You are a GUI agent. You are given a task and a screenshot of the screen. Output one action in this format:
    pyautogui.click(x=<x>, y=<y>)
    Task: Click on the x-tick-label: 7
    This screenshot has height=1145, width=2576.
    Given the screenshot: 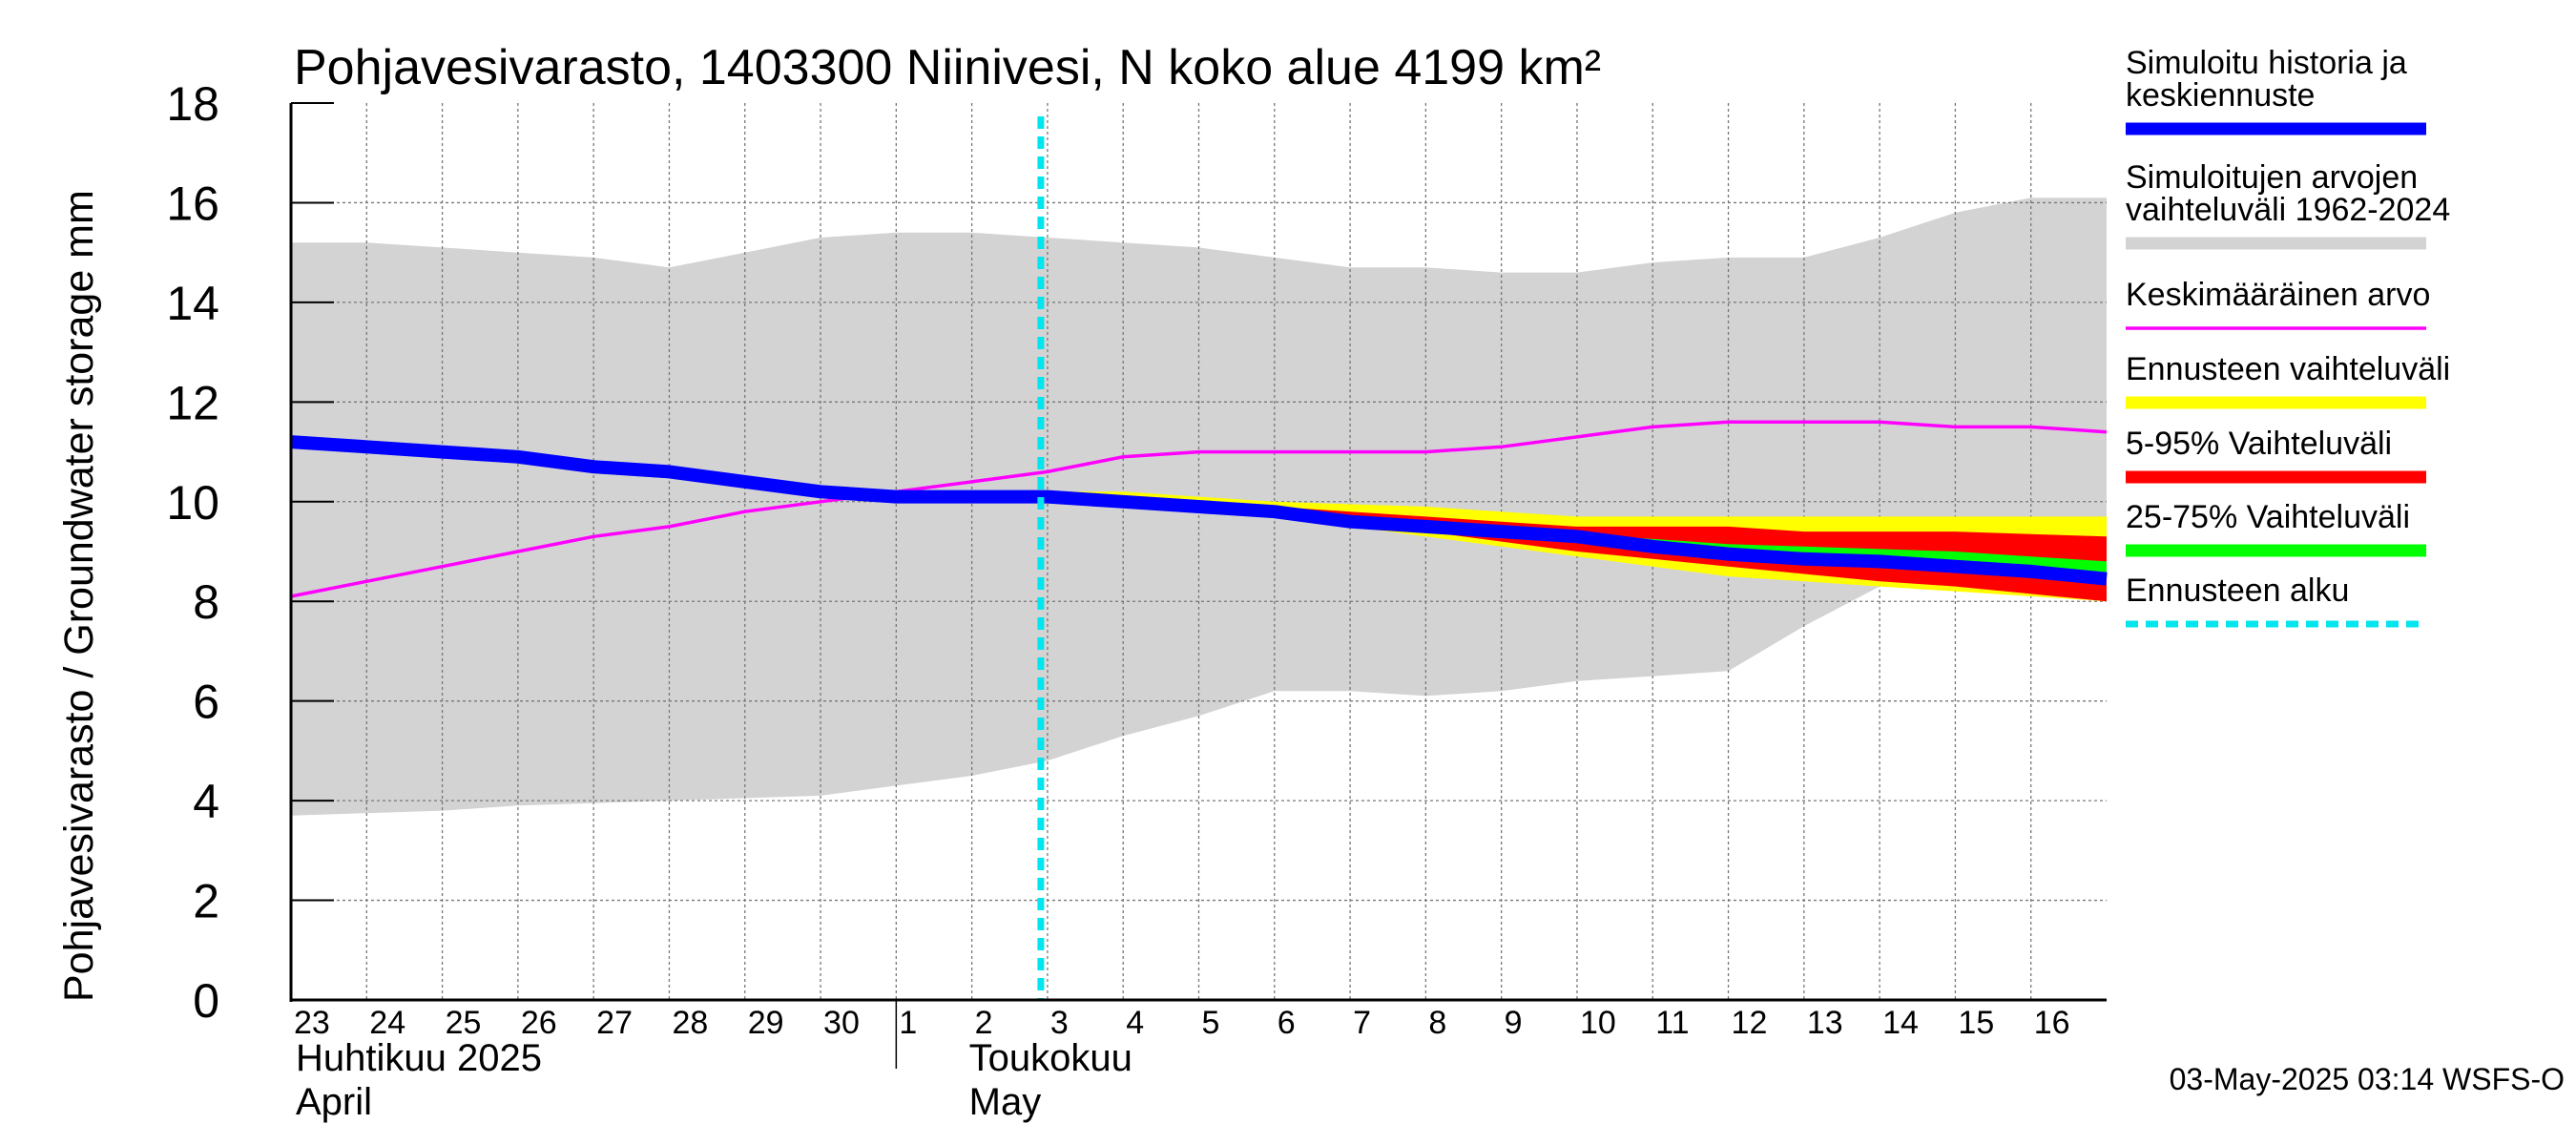 What is the action you would take?
    pyautogui.click(x=1362, y=1023)
    